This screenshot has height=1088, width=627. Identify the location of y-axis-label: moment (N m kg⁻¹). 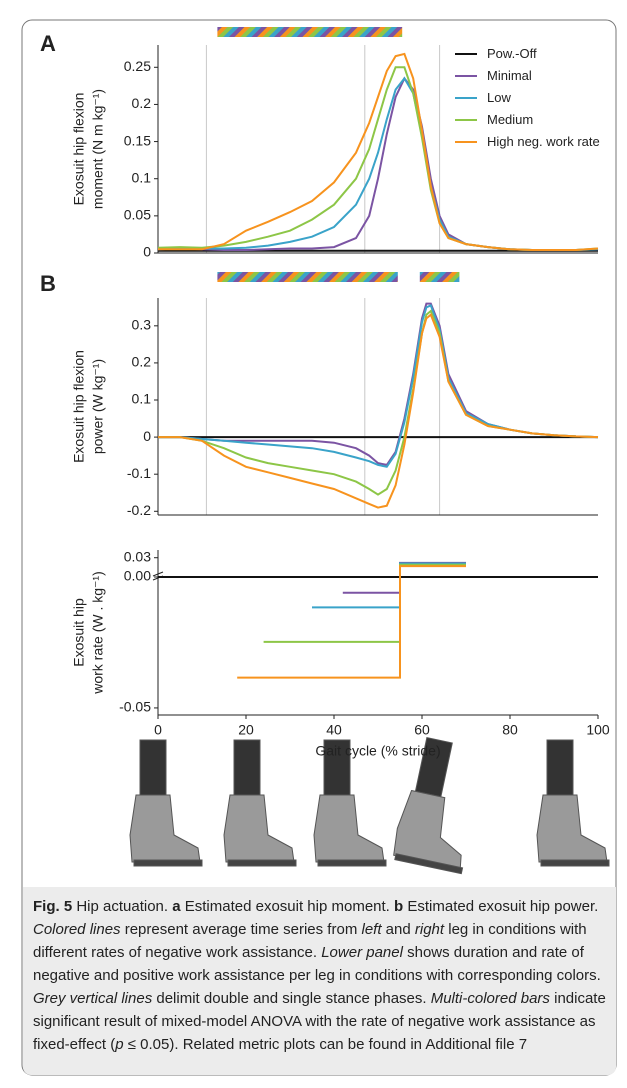
(98, 149).